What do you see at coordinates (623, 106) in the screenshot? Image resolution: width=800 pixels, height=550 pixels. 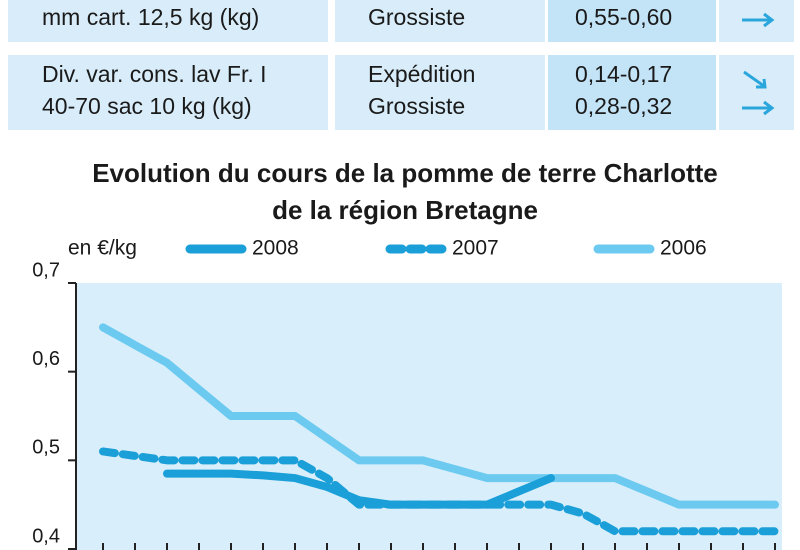 I see `table-cell: 0,28-0,32` at bounding box center [623, 106].